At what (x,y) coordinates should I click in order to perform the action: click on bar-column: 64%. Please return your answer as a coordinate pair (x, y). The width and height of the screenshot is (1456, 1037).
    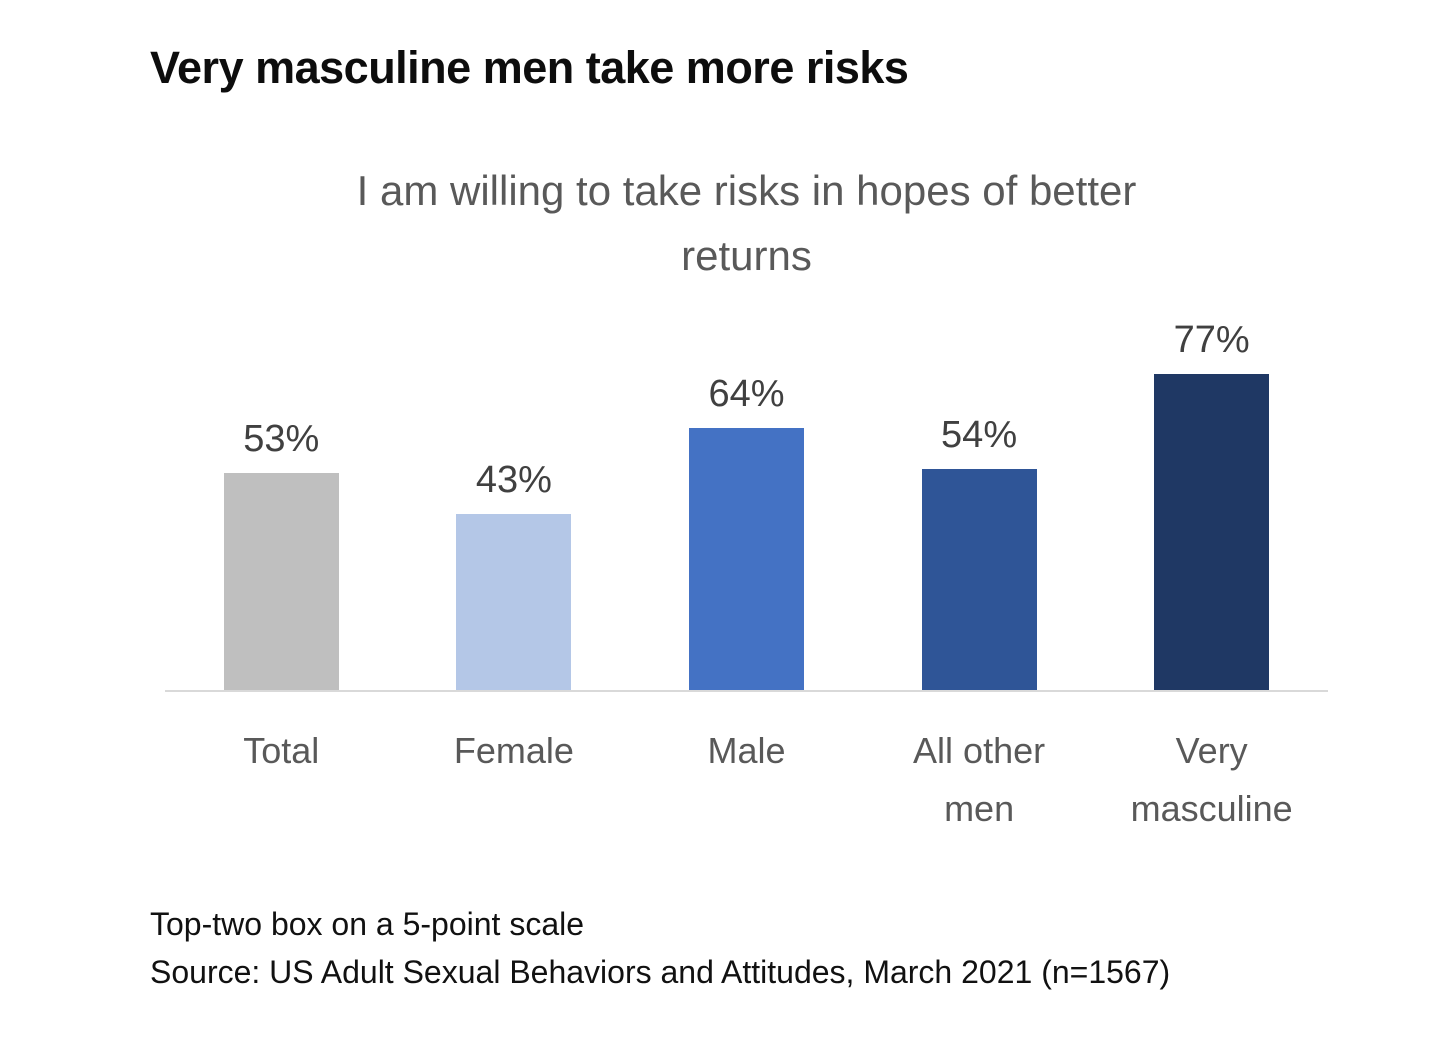
    Looking at the image, I should click on (746, 495).